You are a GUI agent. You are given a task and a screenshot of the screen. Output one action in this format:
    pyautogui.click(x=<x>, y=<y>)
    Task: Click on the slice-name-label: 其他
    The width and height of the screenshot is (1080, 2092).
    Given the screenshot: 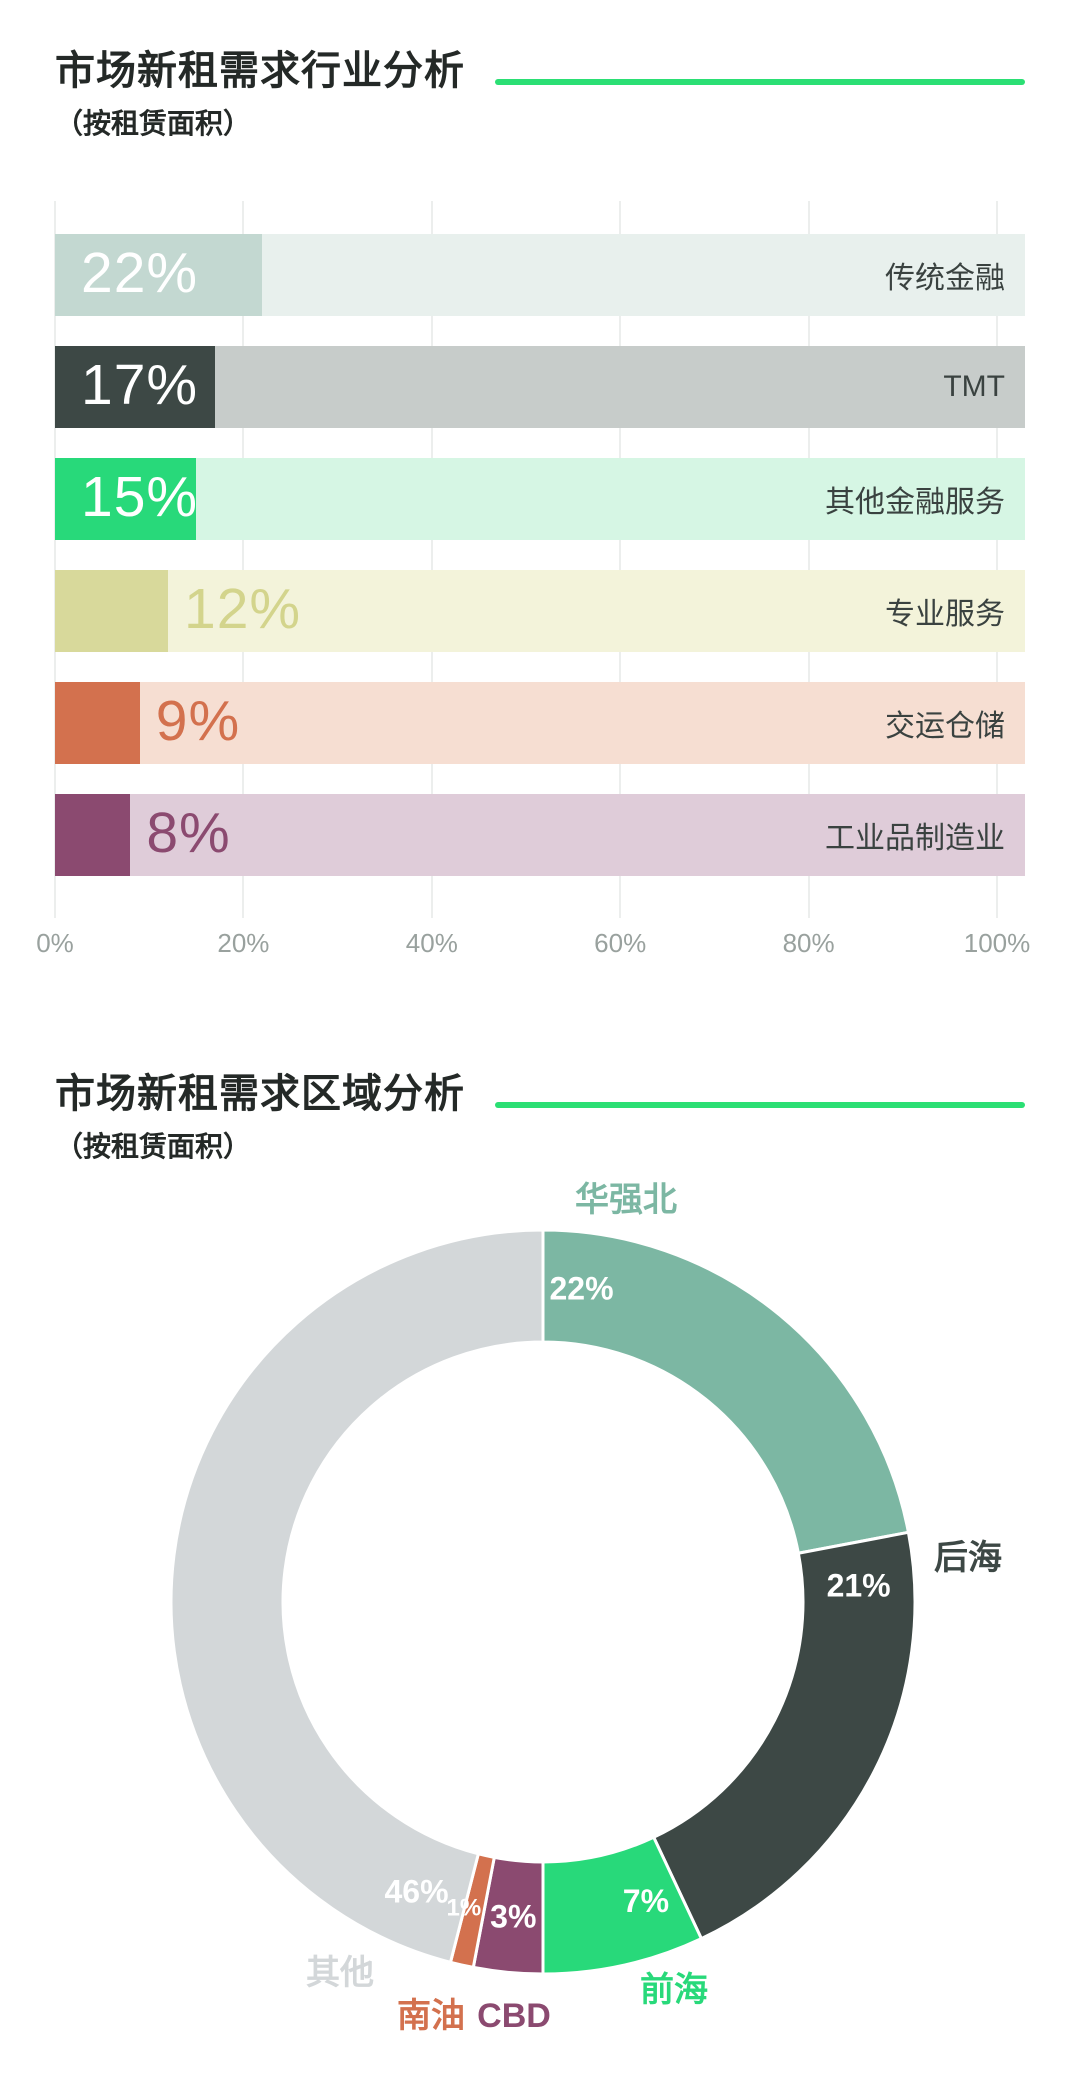 What is the action you would take?
    pyautogui.click(x=340, y=1973)
    